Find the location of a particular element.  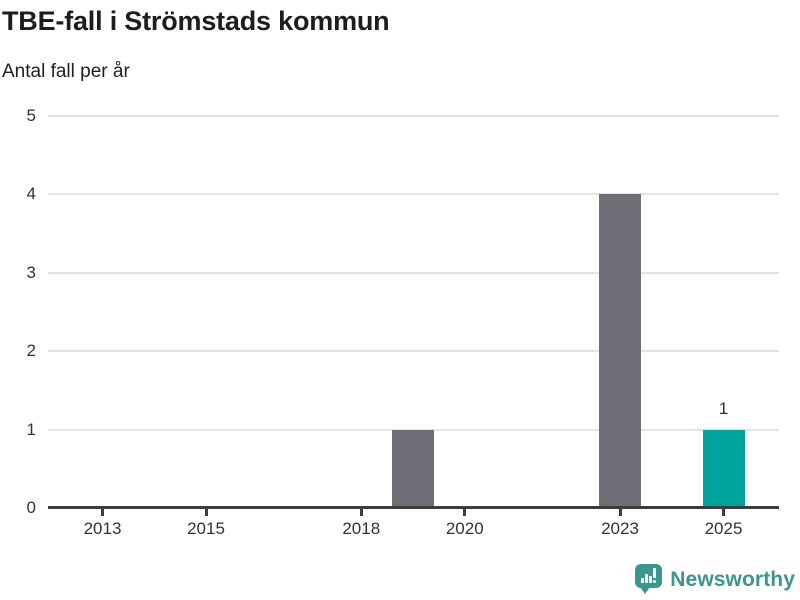

x-axis-tick-label: 2015 is located at coordinates (206, 528).